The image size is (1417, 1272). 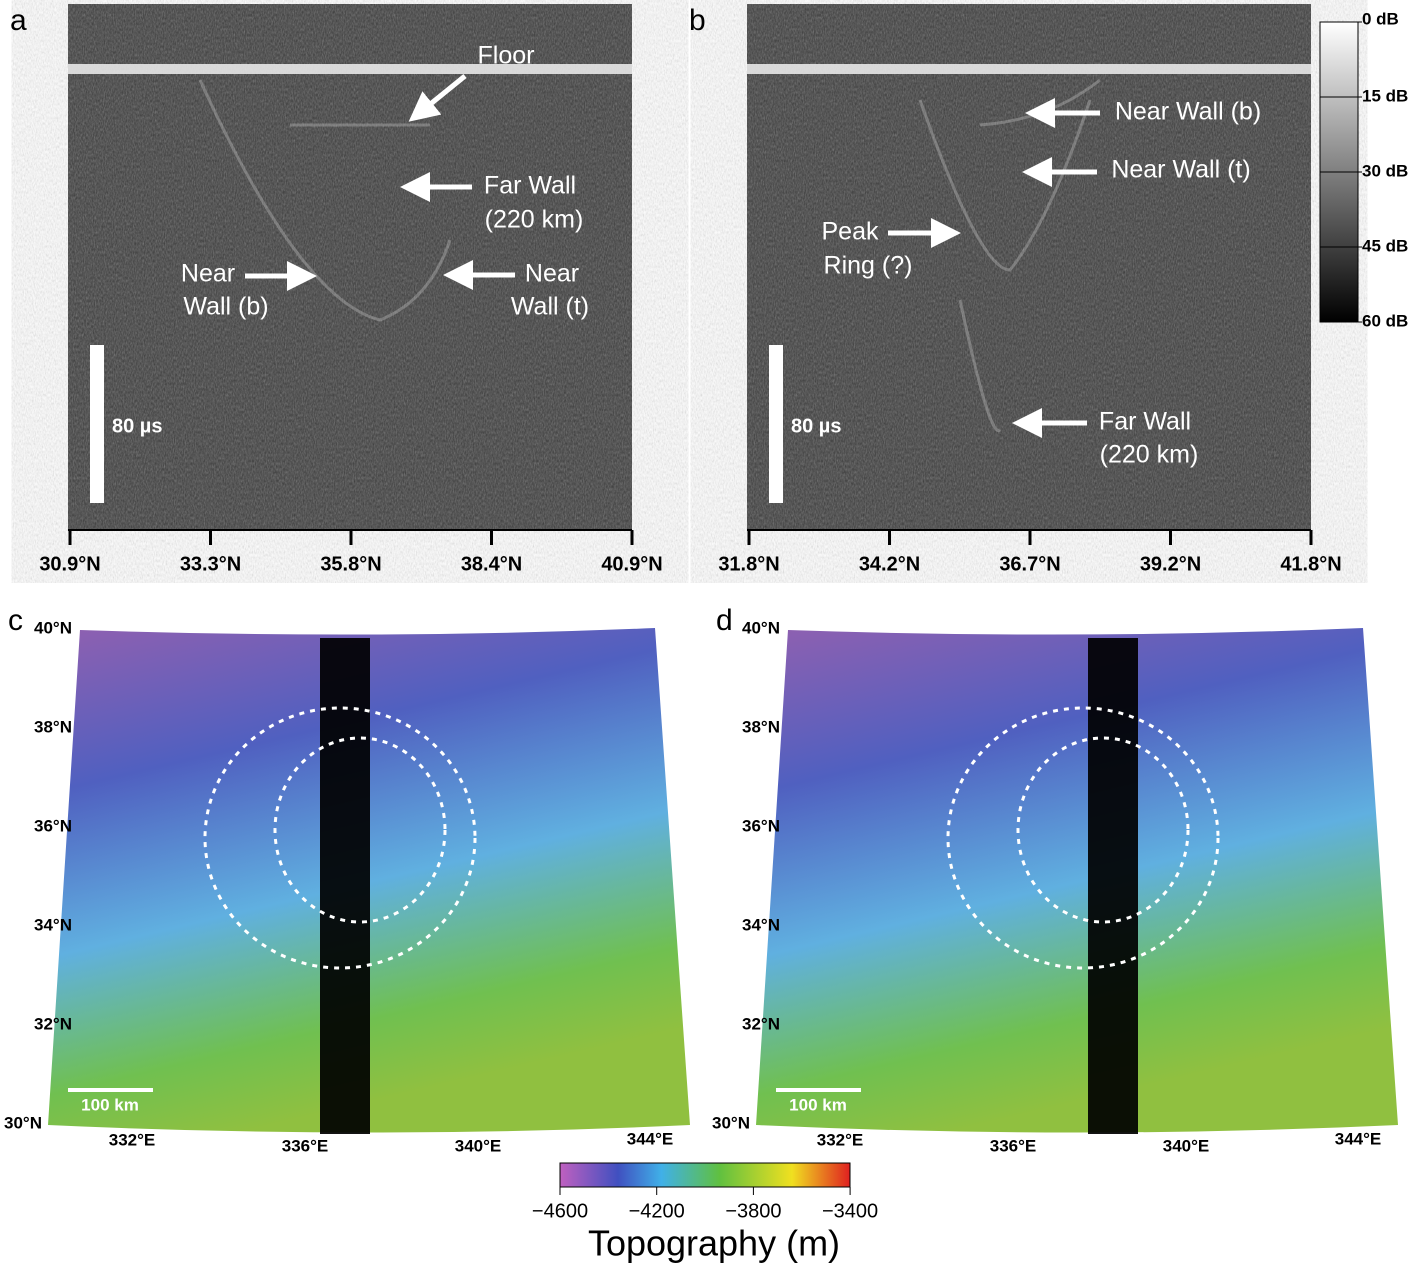 What do you see at coordinates (748, 564) in the screenshot?
I see `x-tick-label: 31.8°N` at bounding box center [748, 564].